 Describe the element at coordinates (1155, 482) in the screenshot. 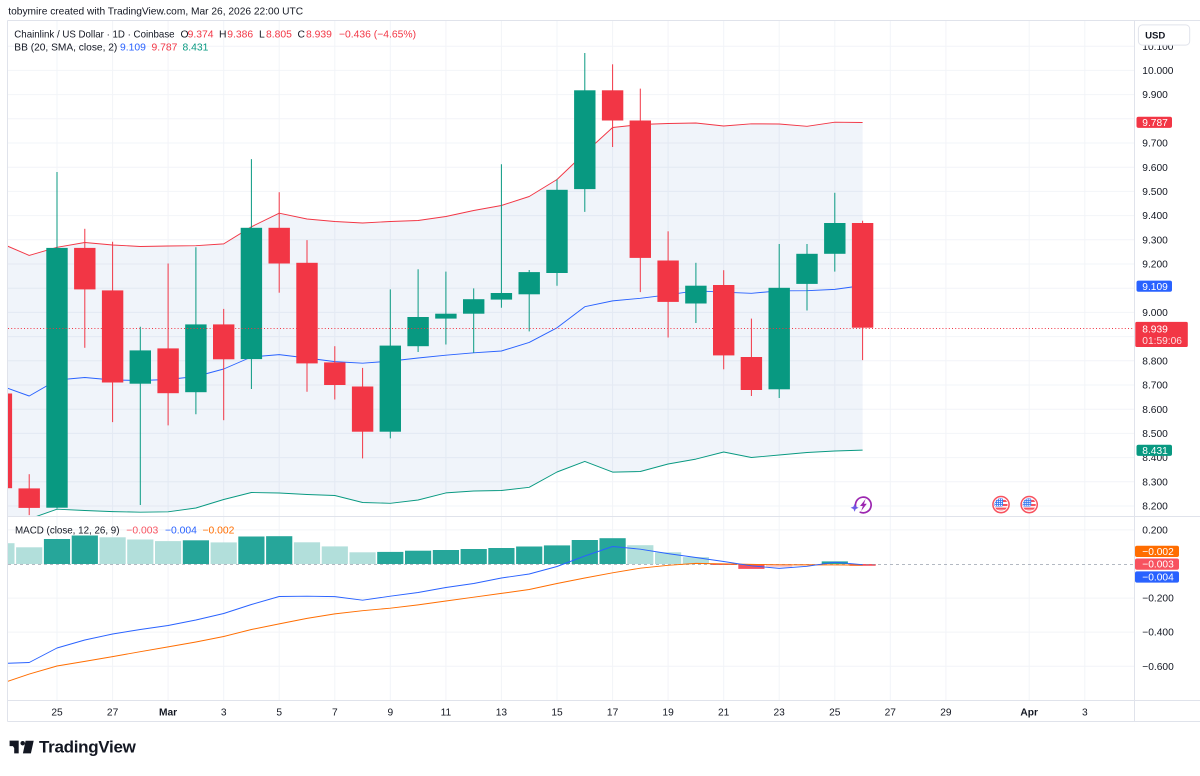

I see `svg-text: 8.300` at that location.